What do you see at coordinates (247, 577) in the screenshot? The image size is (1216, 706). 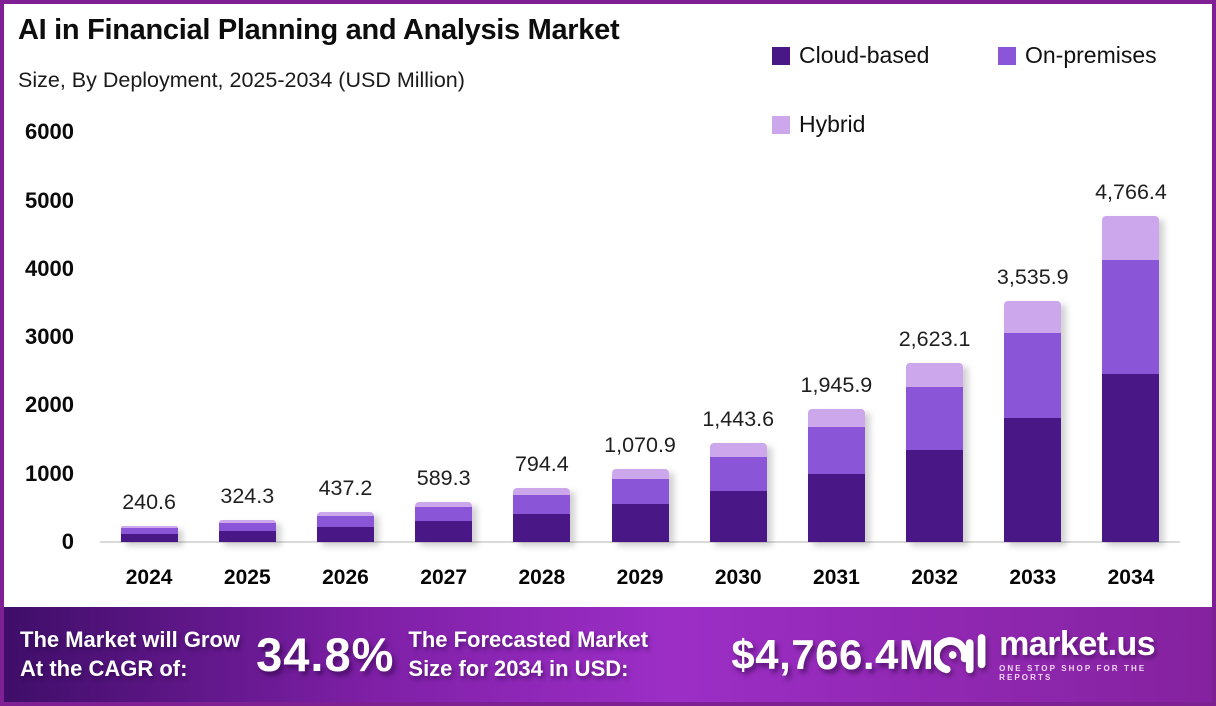 I see `x-axis-label-2025: 2025` at bounding box center [247, 577].